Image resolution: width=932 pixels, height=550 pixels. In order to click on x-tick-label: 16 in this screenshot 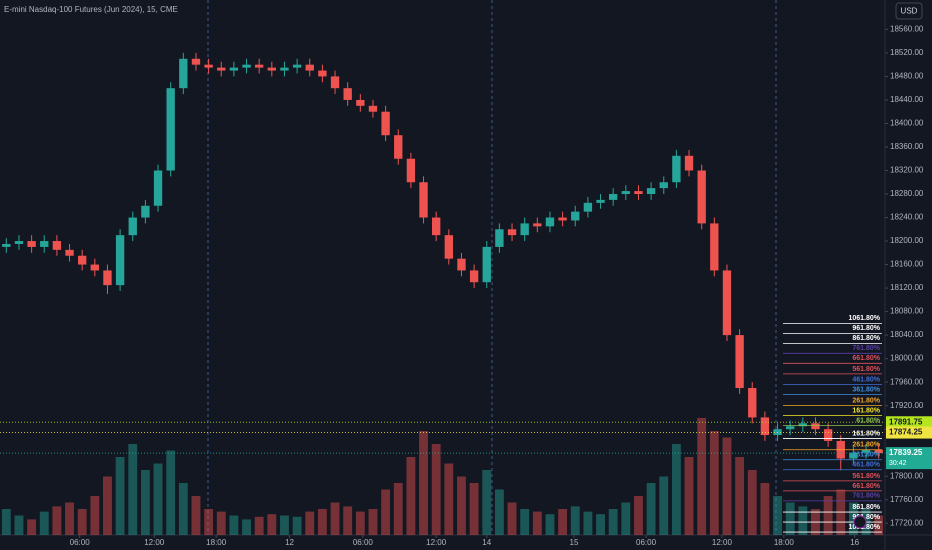, I will do `click(854, 542)`.